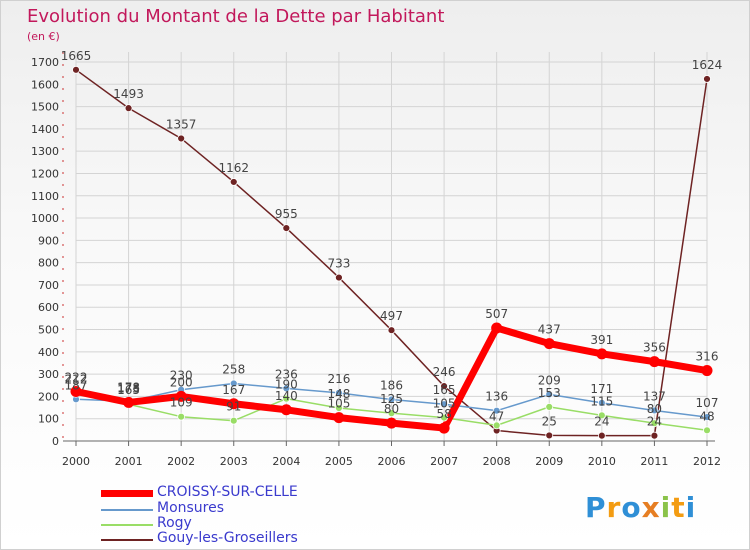 This screenshot has width=750, height=550. I want to click on logo-letter: x, so click(651, 507).